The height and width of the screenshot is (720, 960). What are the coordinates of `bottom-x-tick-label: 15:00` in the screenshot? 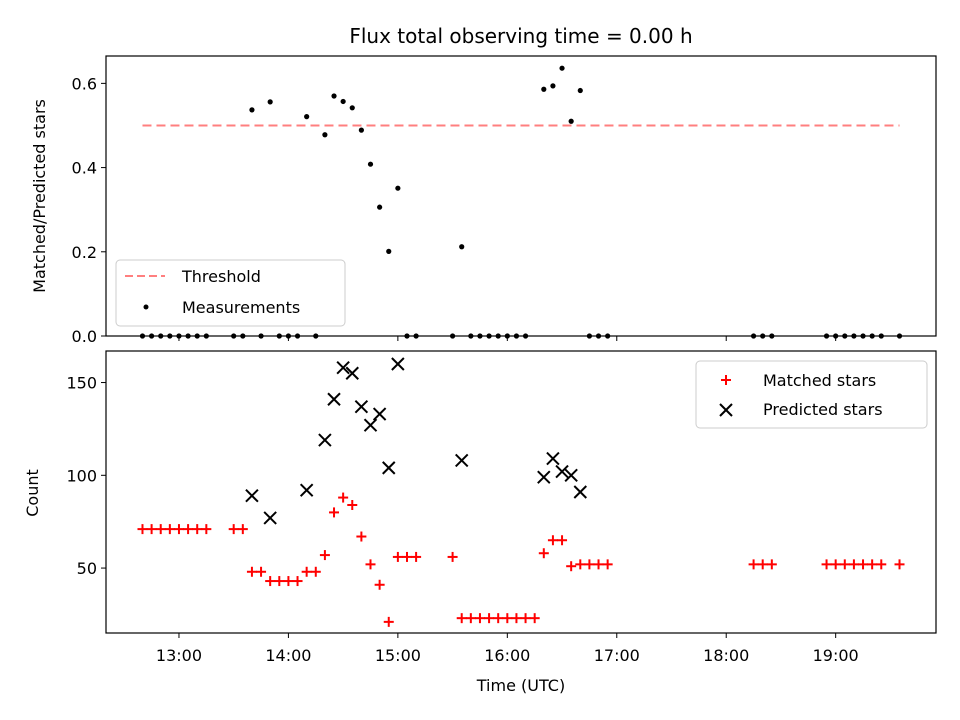 It's located at (398, 655).